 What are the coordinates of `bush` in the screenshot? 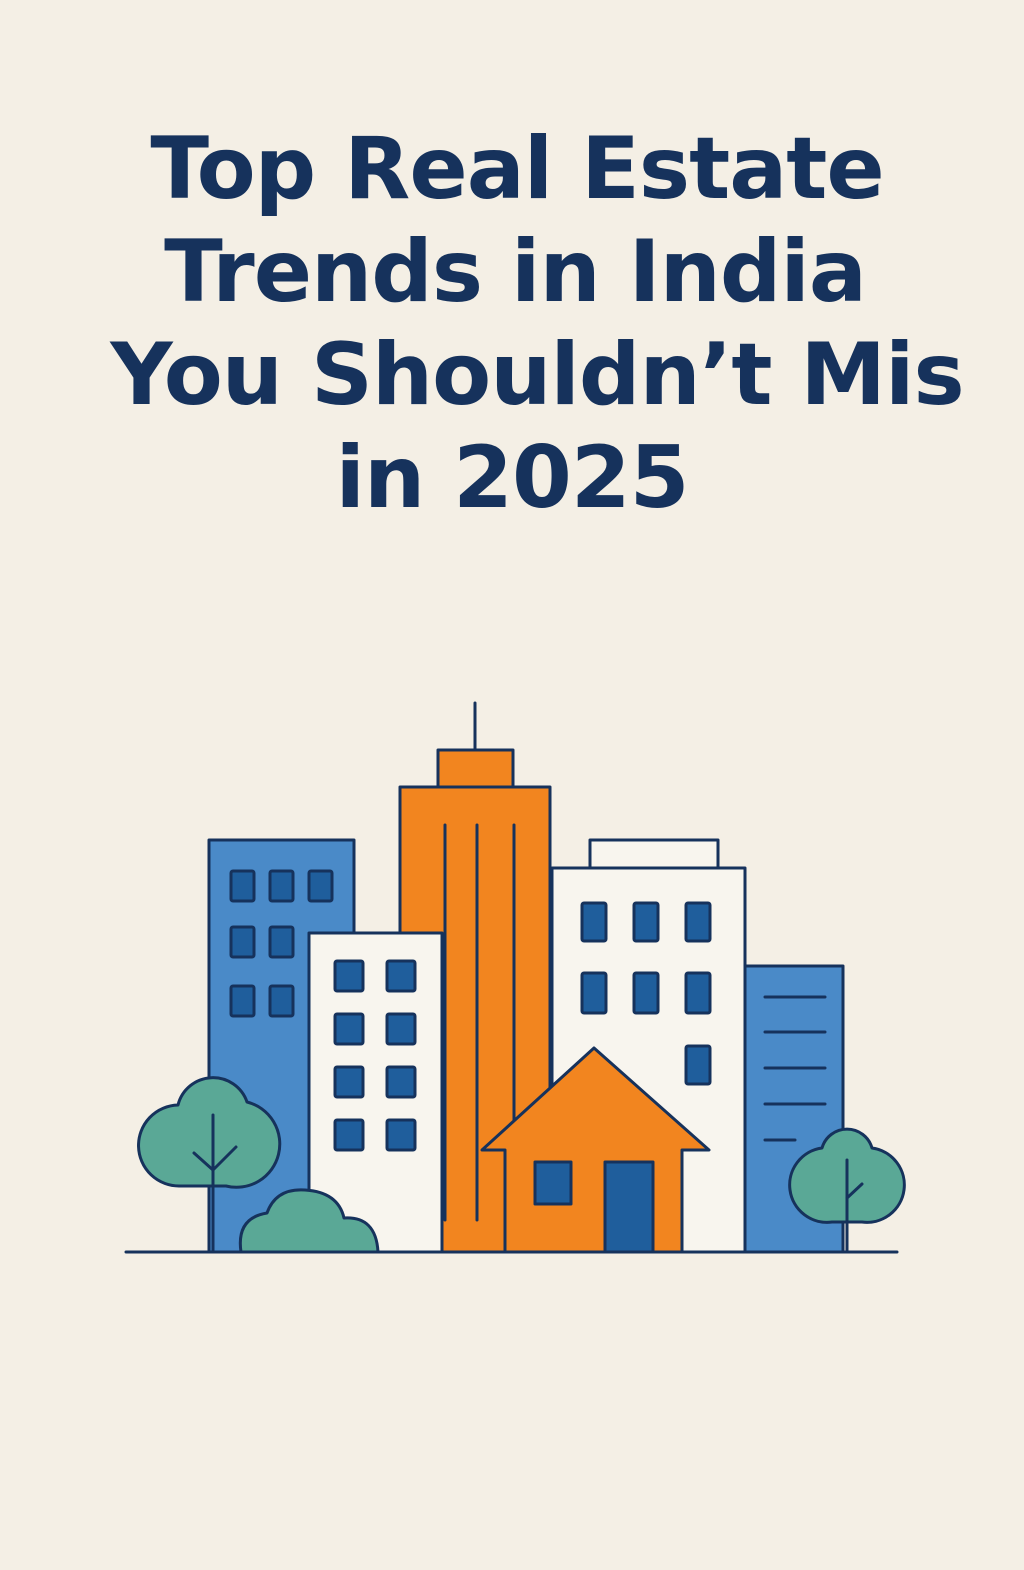 It's located at (309, 1221).